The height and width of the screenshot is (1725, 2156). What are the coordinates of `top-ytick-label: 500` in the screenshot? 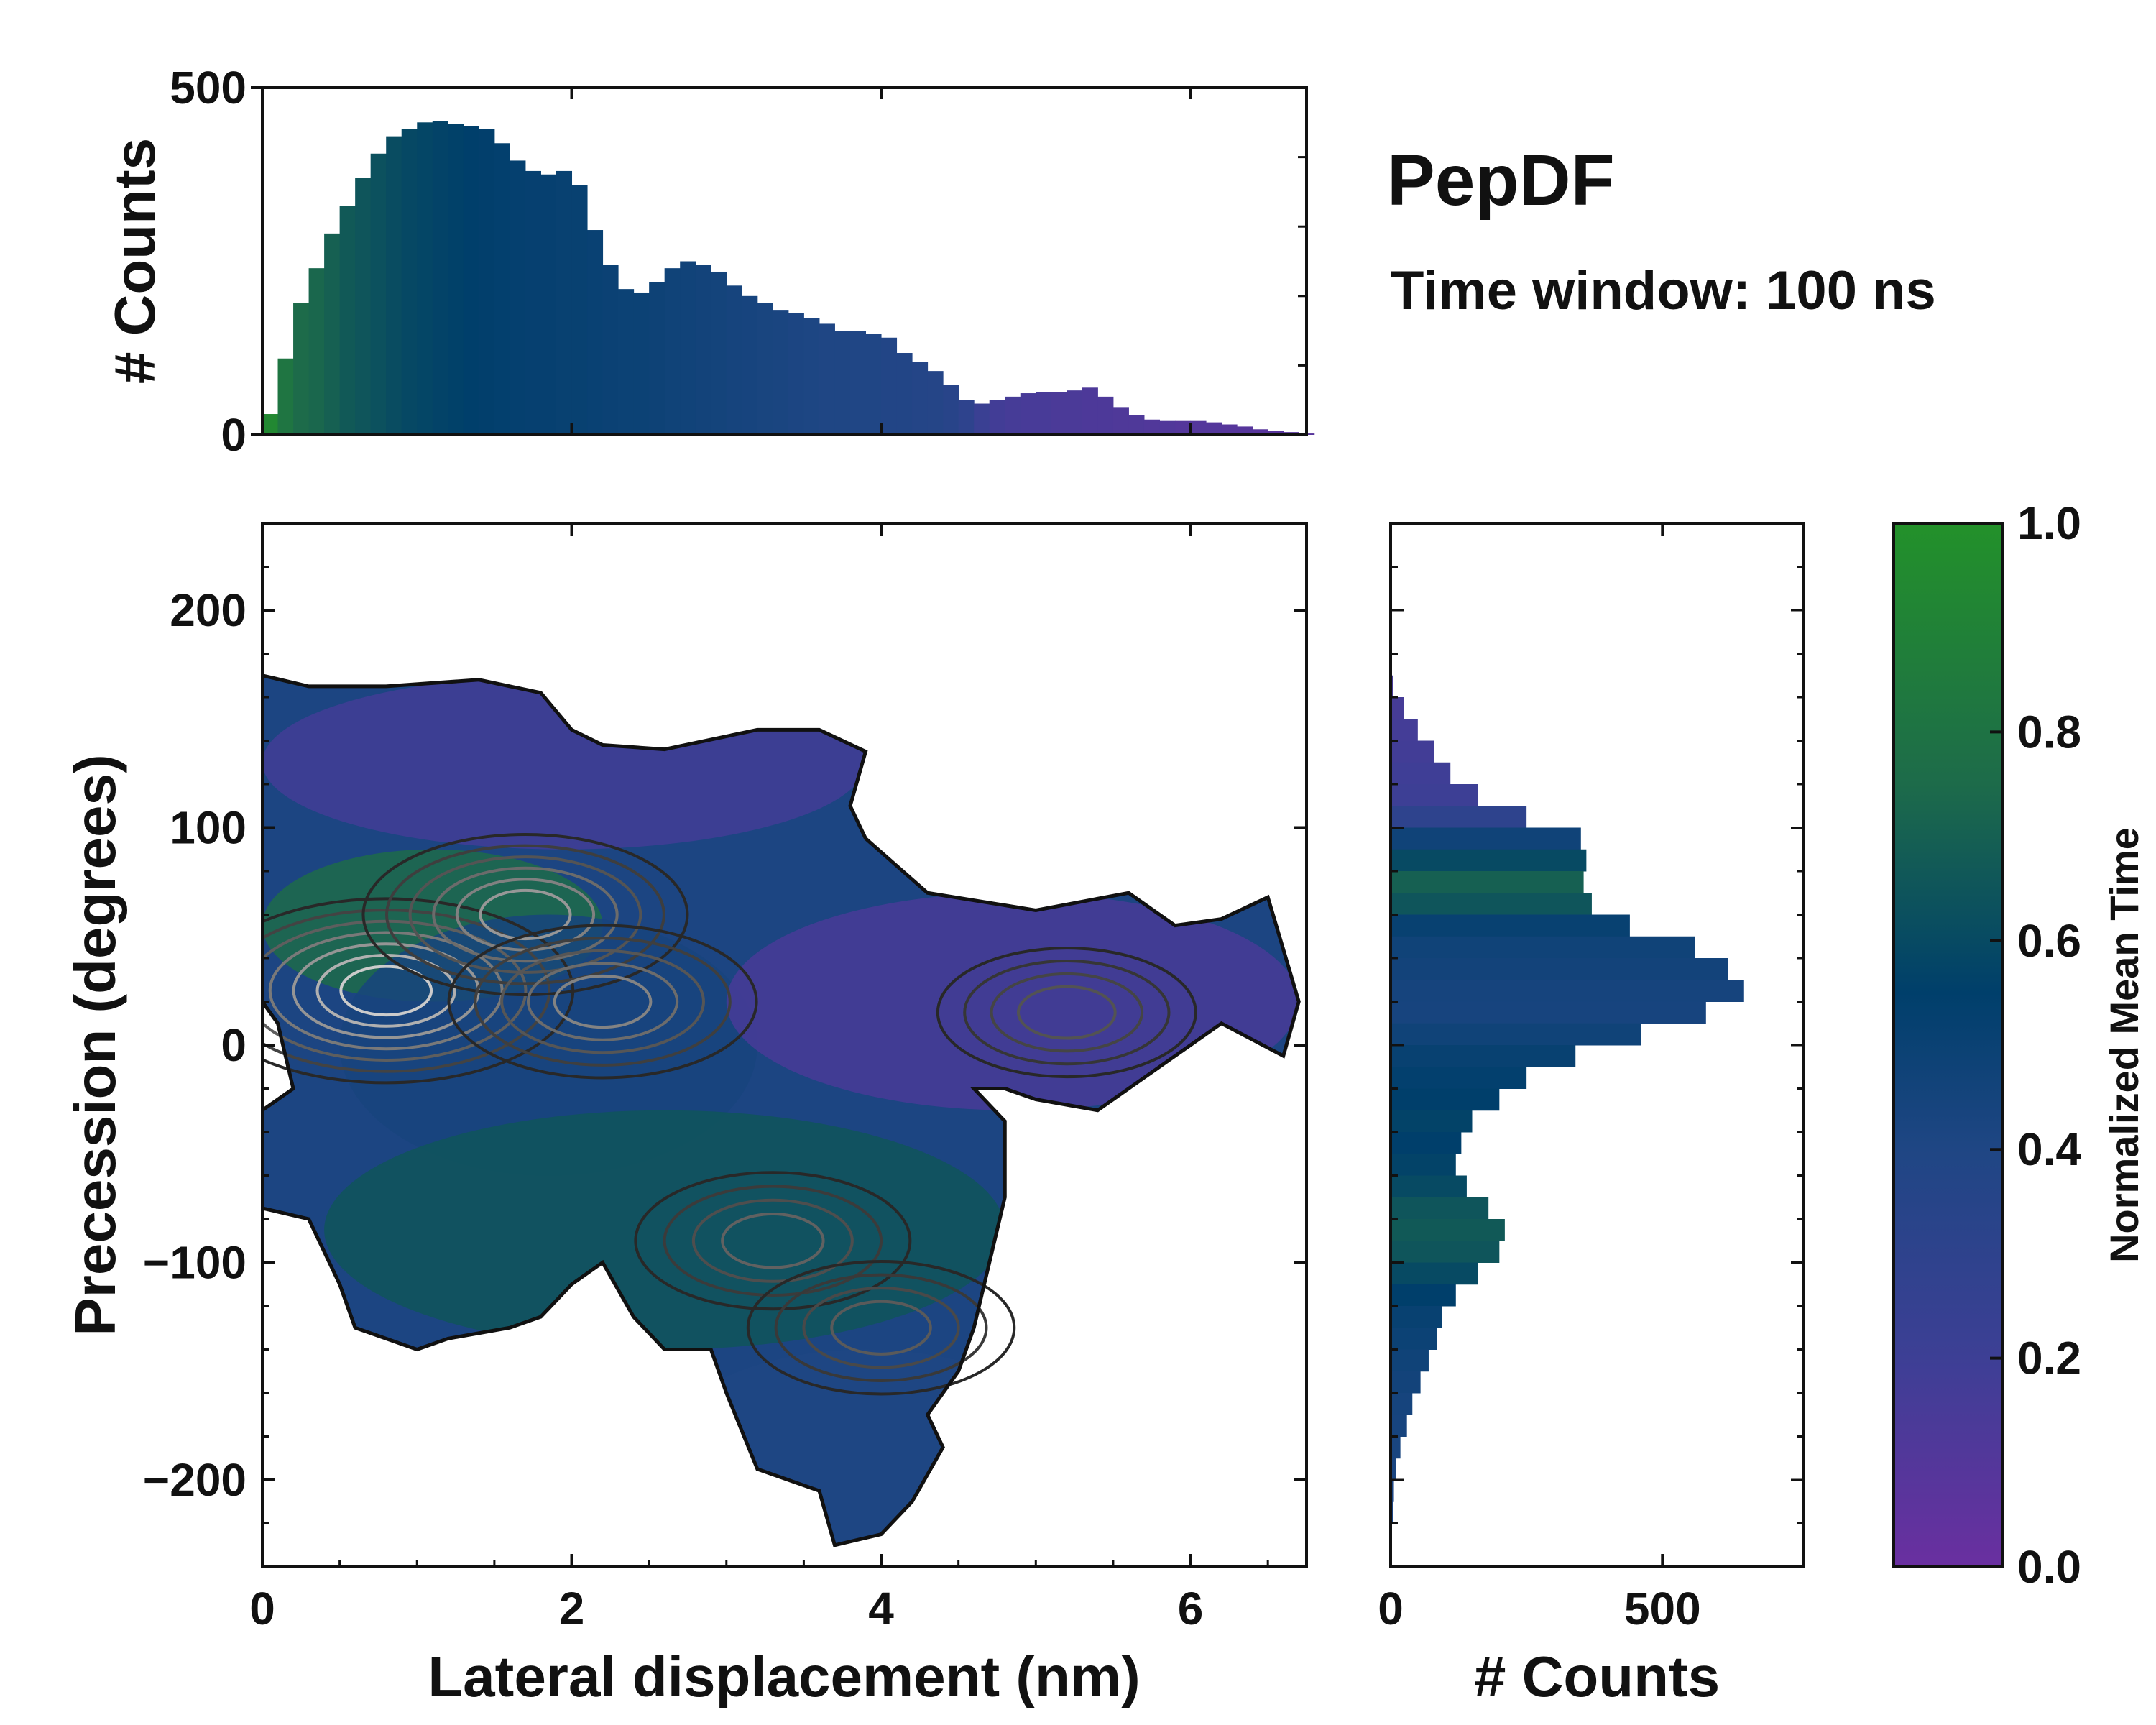 It's located at (209, 88).